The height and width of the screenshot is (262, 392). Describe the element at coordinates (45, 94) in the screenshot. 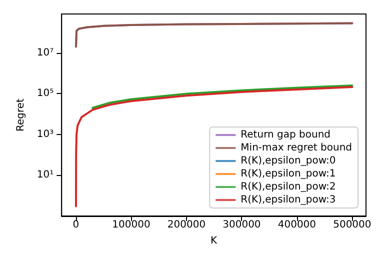

I see `y-tick-label: 10⁵` at that location.